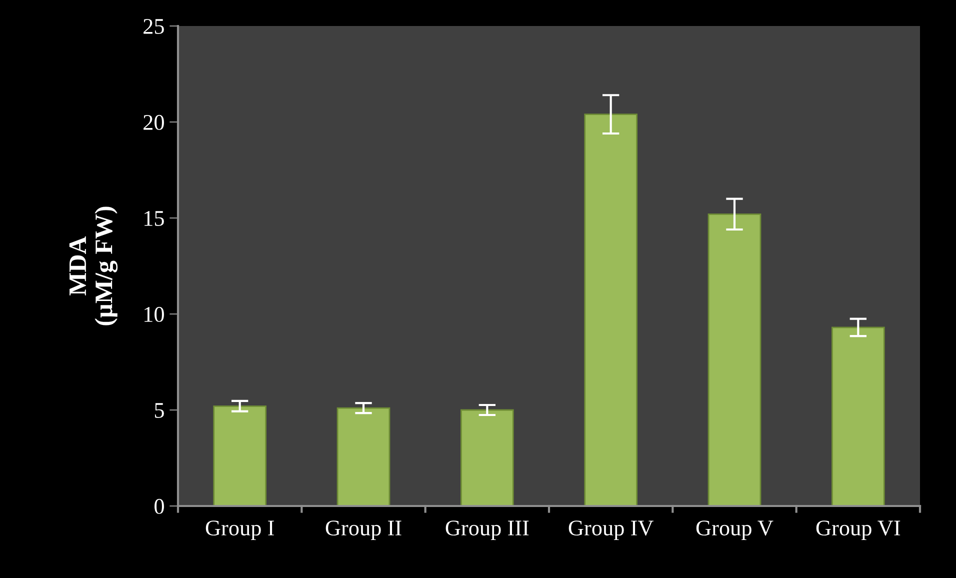  I want to click on y-axis-title: MDA (µM/g FW), so click(93, 266).